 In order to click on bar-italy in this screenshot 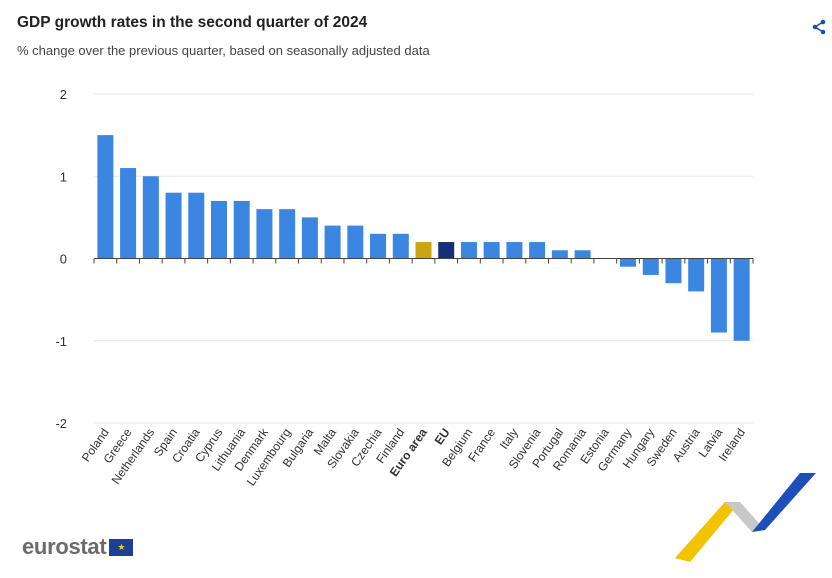, I will do `click(514, 250)`.